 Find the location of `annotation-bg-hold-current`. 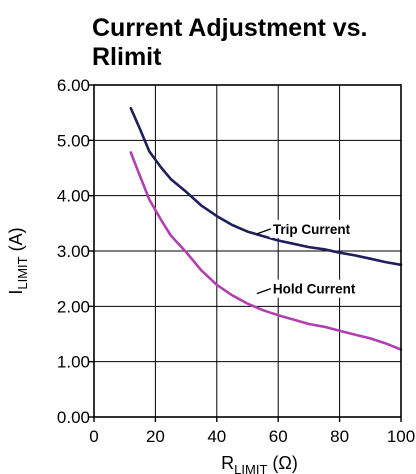

annotation-bg-hold-current is located at coordinates (318, 288).